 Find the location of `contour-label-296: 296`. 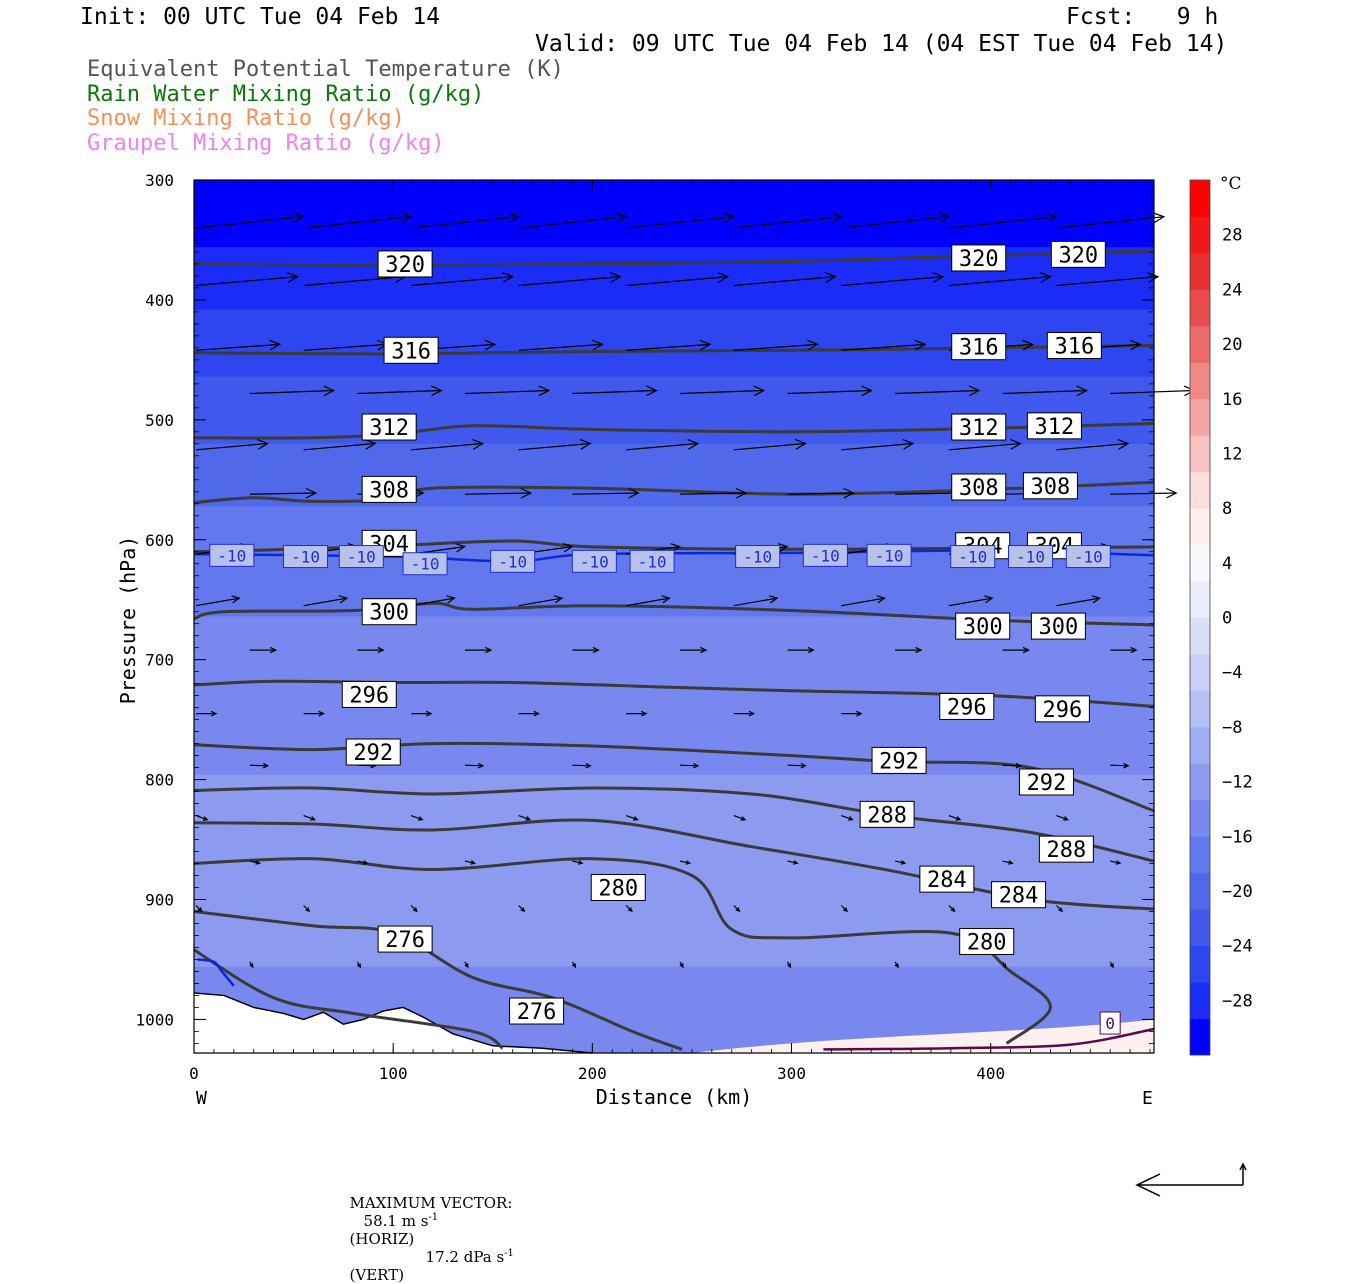

contour-label-296: 296 is located at coordinates (1063, 710).